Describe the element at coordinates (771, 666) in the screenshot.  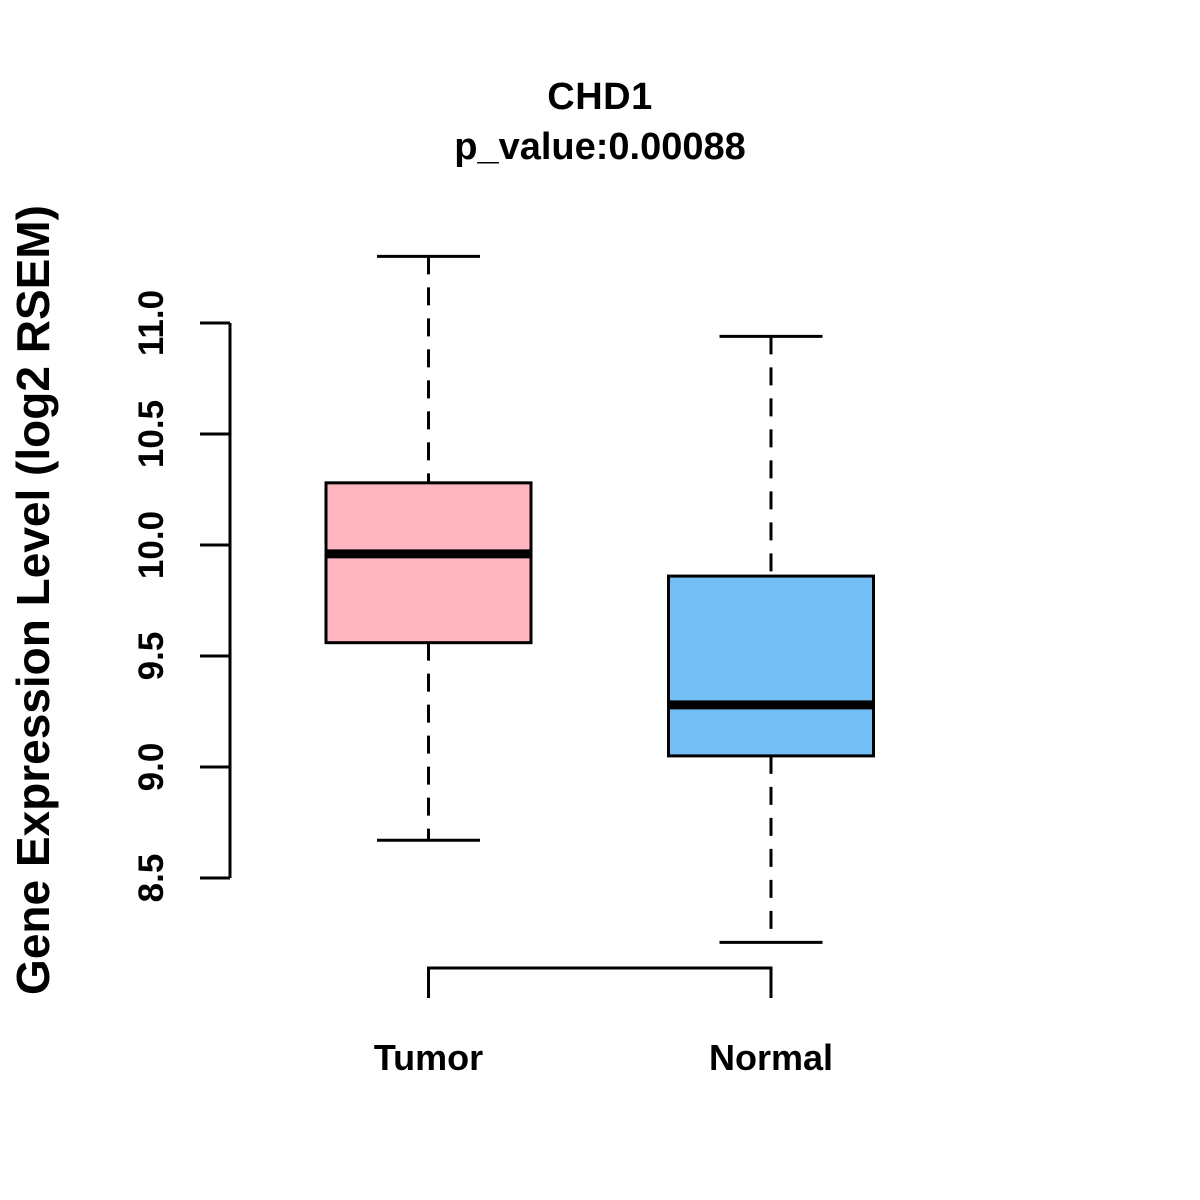
I see `normal-box` at that location.